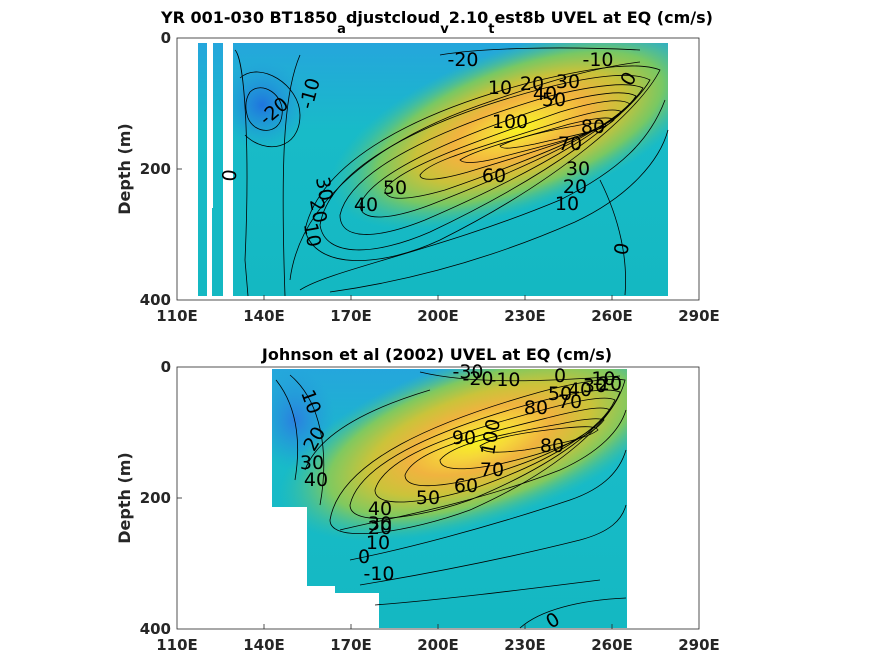  I want to click on contour-label: -30, so click(467, 372).